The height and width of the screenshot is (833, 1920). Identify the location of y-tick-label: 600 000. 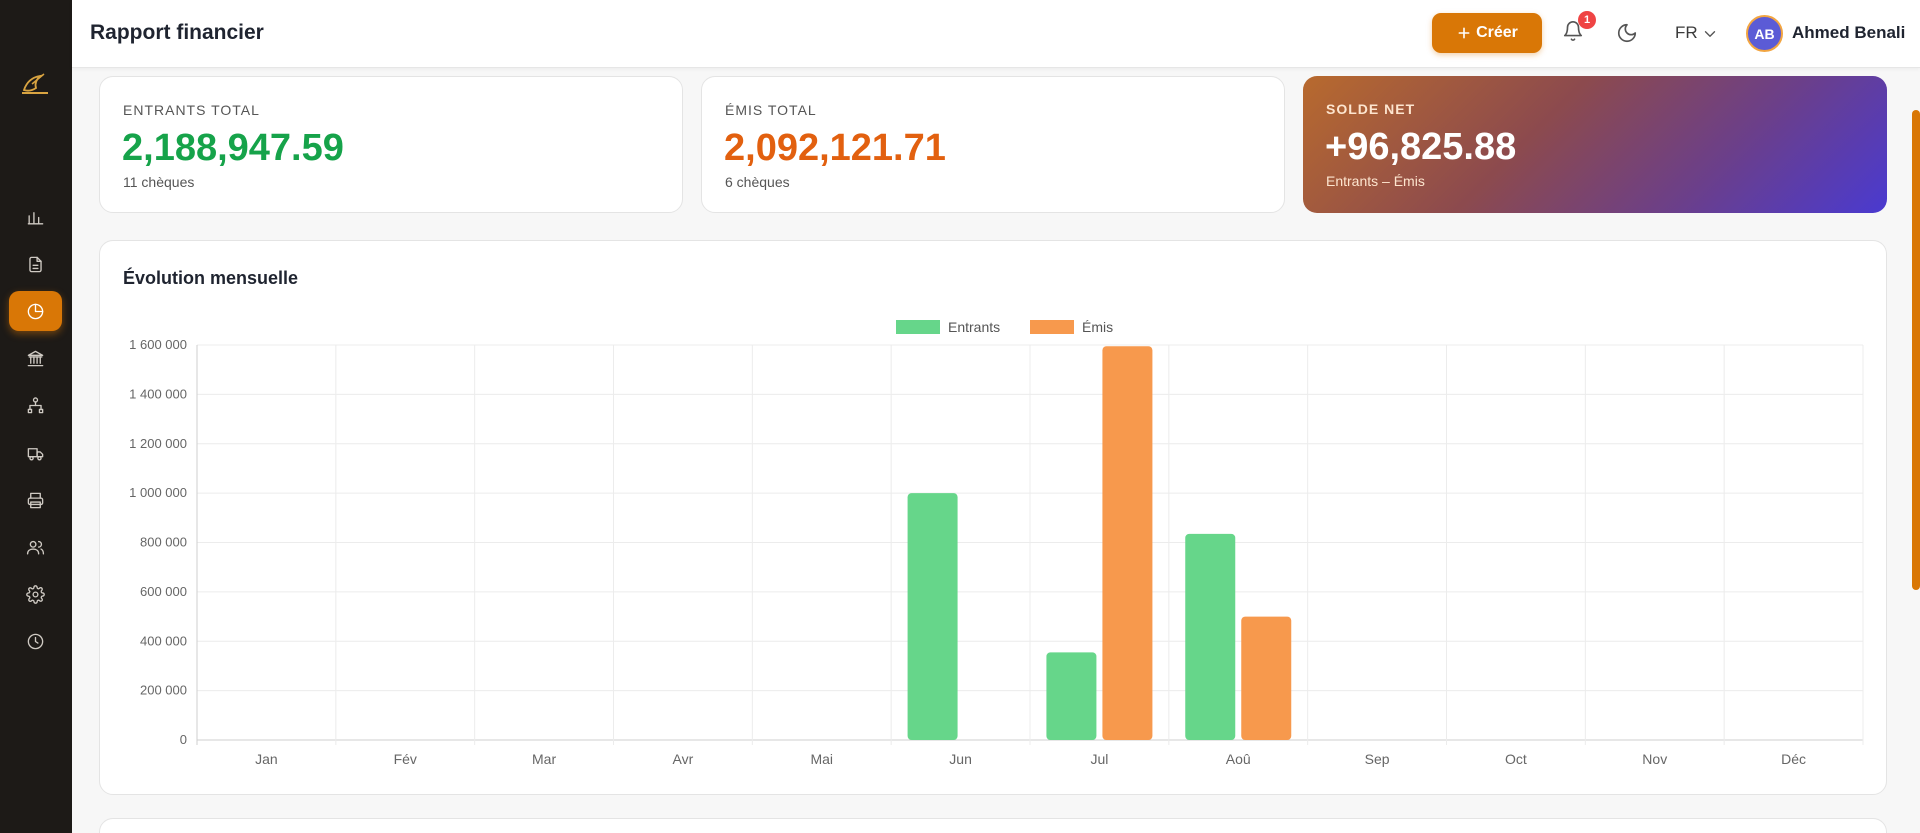
(163, 591).